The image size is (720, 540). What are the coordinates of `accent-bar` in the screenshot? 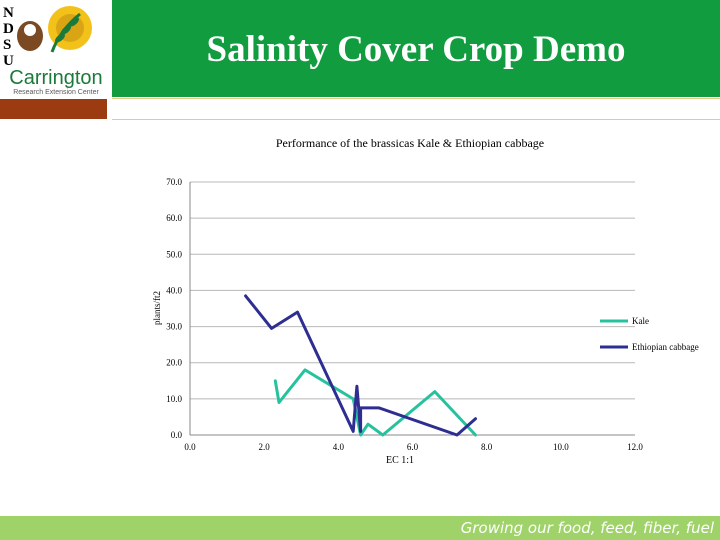 It's located at (53, 109).